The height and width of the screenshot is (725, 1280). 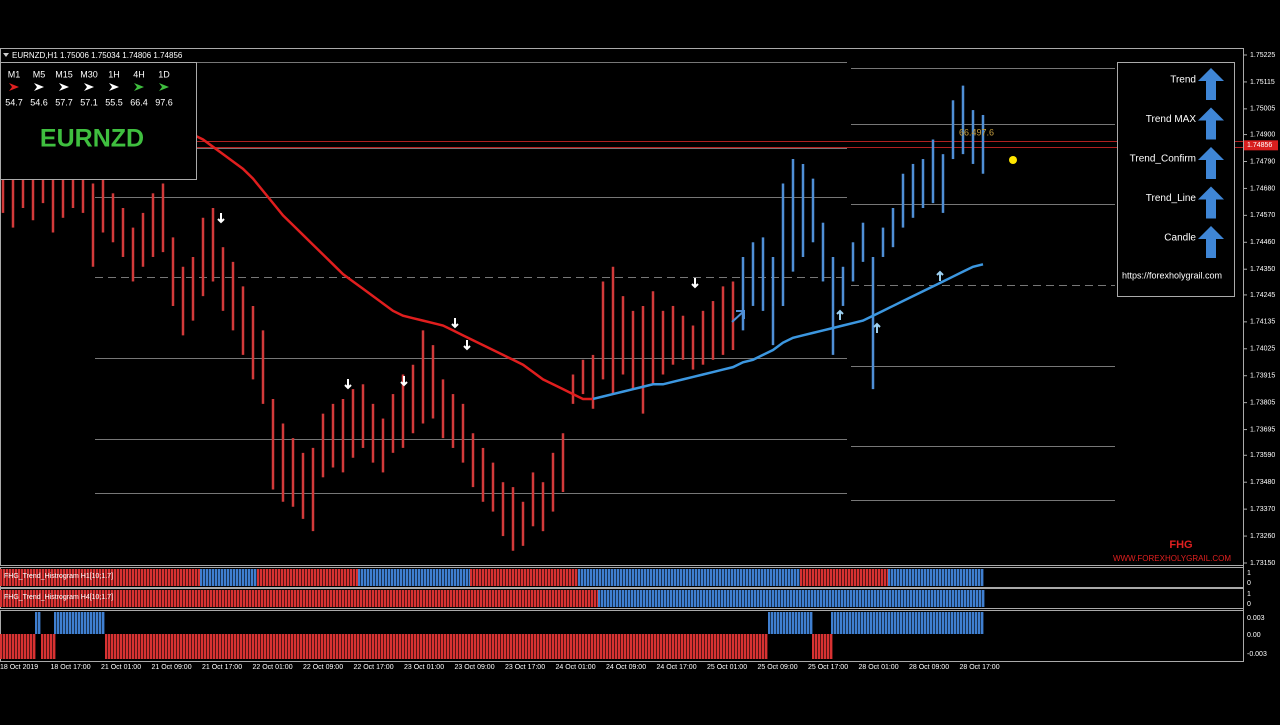 I want to click on time-label: 28 Oct 09:00, so click(x=929, y=667).